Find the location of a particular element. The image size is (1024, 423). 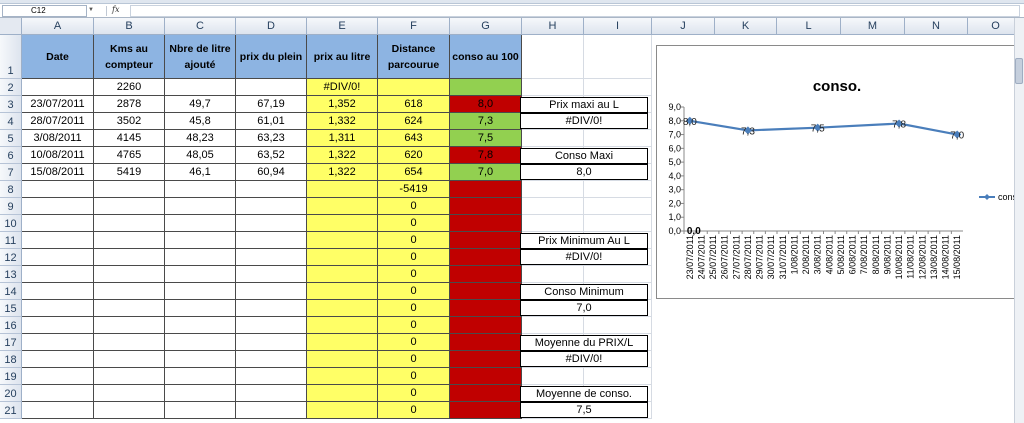

cell-distance: -5419 is located at coordinates (414, 189).